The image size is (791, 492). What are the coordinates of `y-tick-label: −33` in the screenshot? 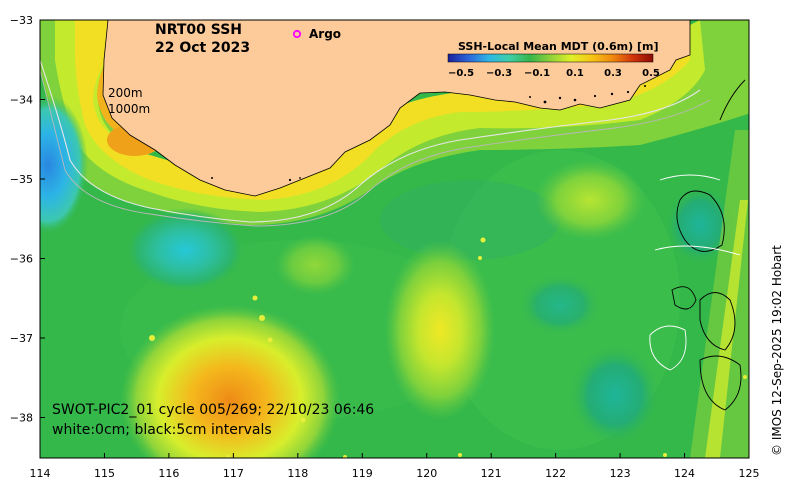 It's located at (21, 20).